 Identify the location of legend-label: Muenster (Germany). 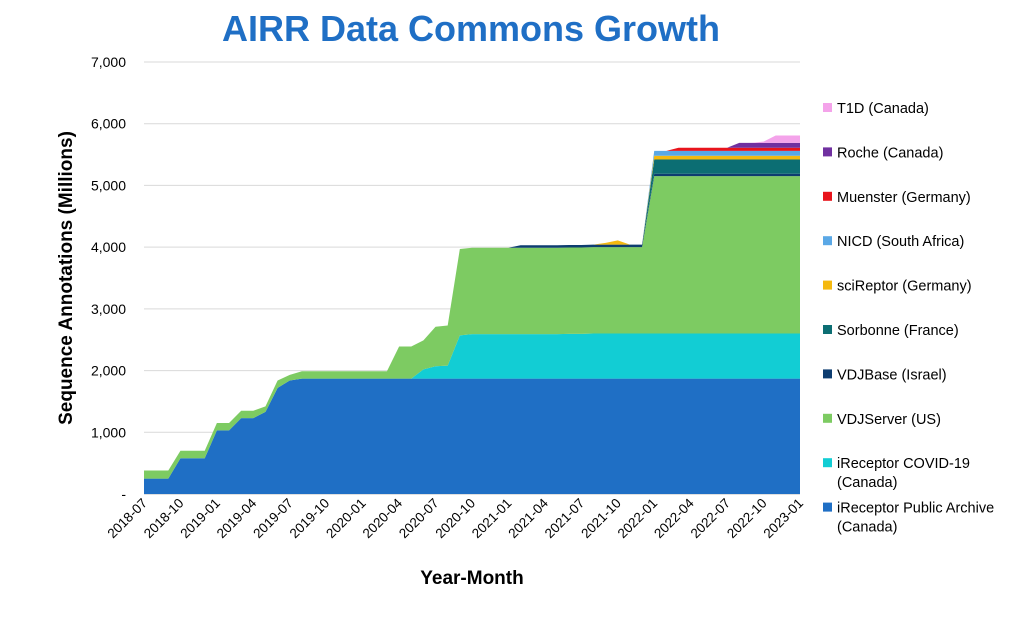
(904, 198).